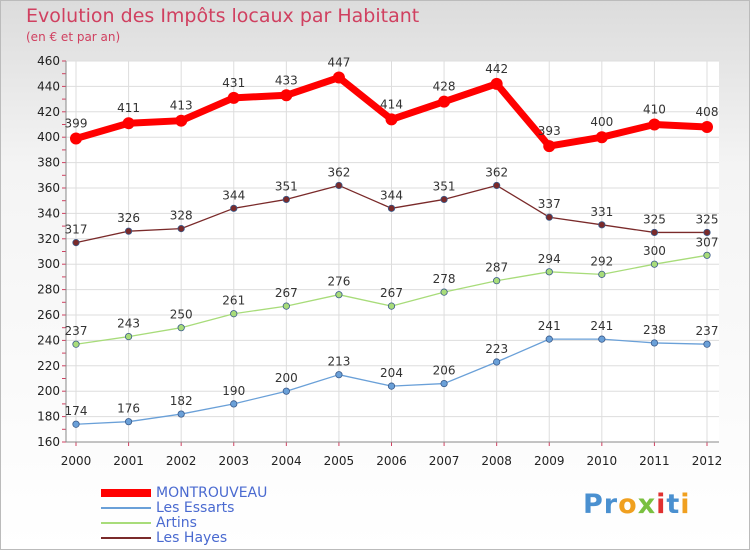  I want to click on x-tick-label: 2002, so click(181, 461).